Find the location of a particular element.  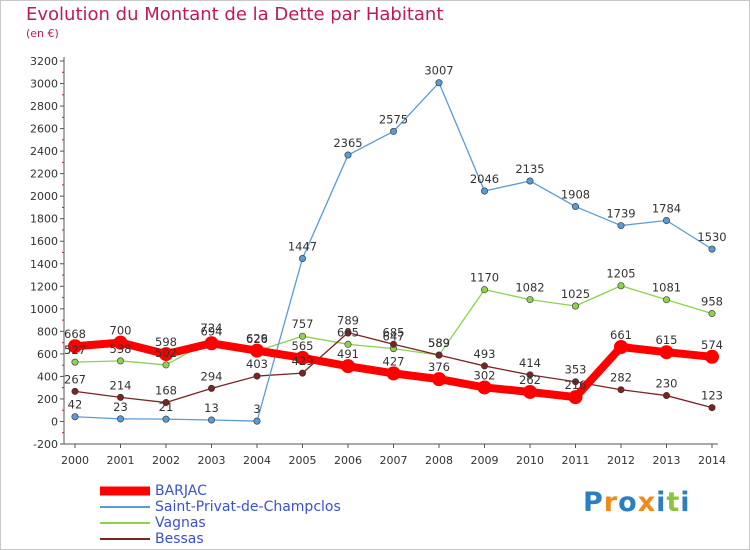

data-label: 1447 is located at coordinates (302, 246).